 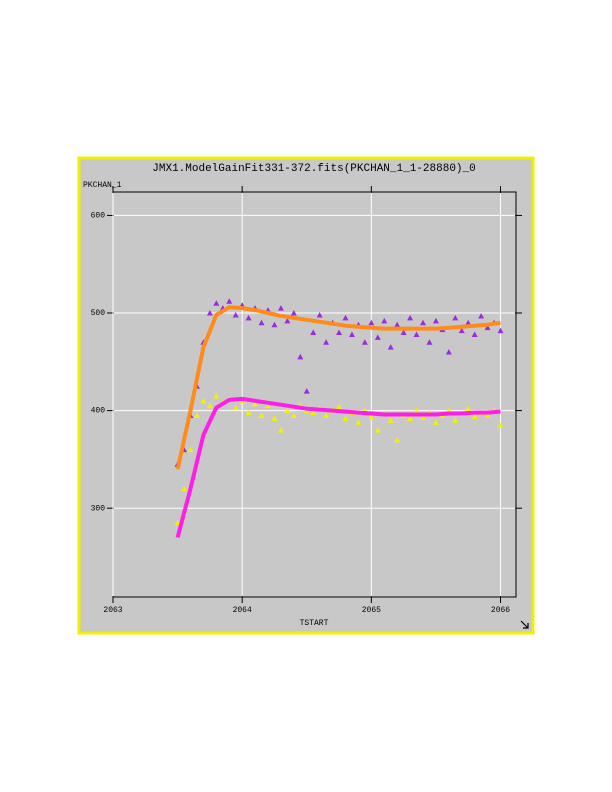 I want to click on y-tick-label: 300, so click(x=98, y=508).